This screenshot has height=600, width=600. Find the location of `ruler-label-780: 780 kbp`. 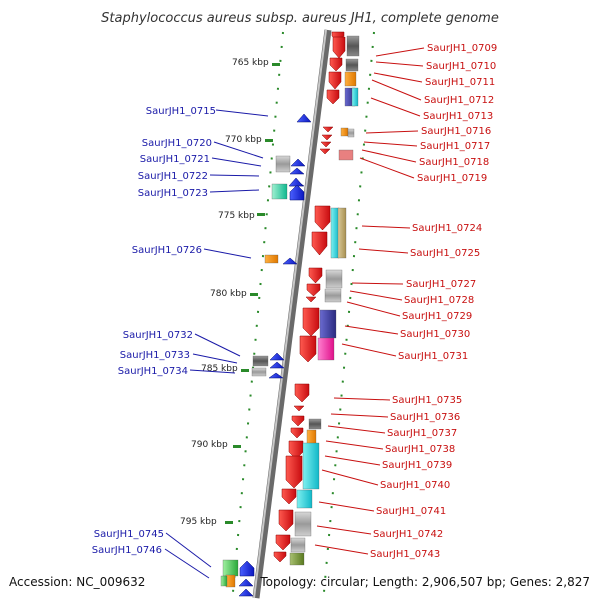

ruler-label-780: 780 kbp is located at coordinates (228, 294).